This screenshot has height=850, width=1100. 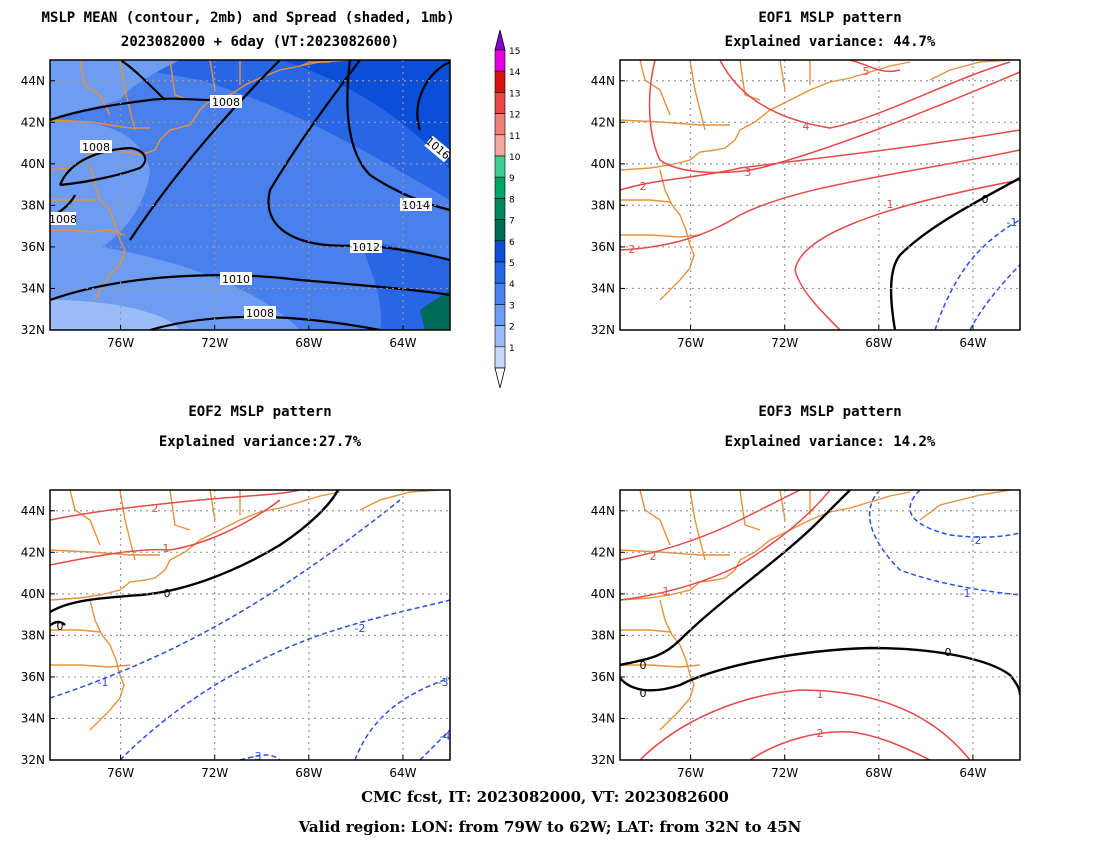 I want to click on eof2-contours, so click(x=250, y=625).